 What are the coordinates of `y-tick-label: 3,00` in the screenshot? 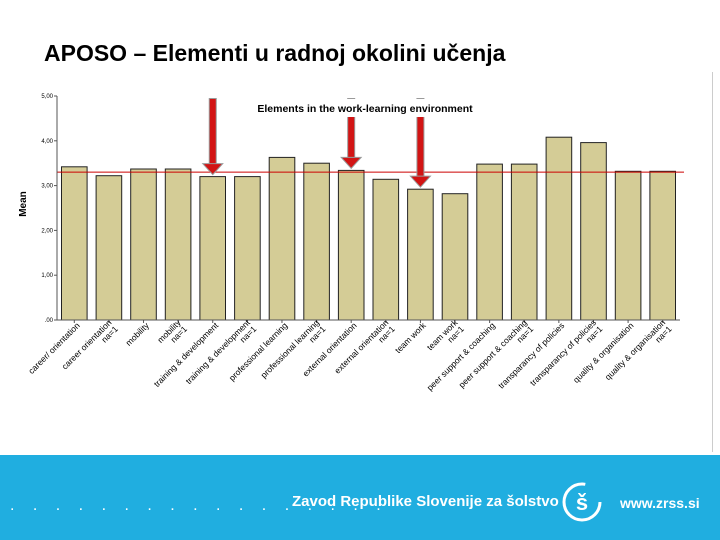 It's located at (47, 187).